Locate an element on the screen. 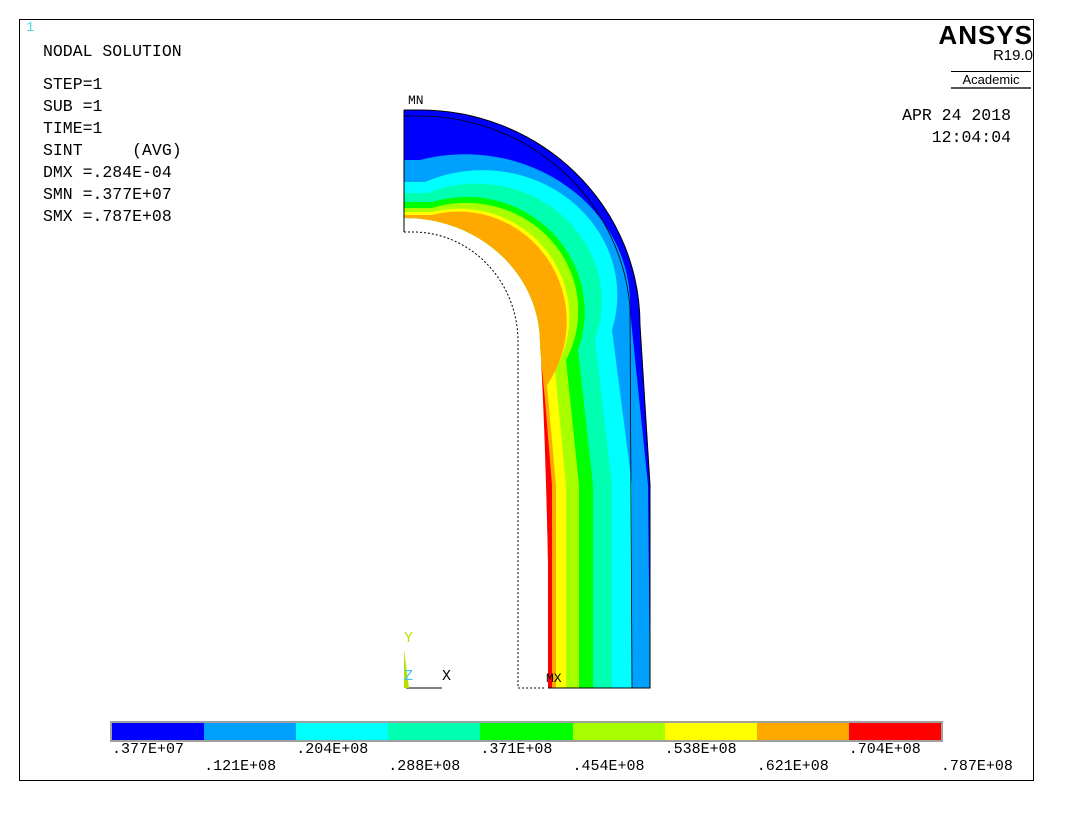 This screenshot has width=1067, height=818. legend-tick-label: .204E+08 is located at coordinates (332, 749).